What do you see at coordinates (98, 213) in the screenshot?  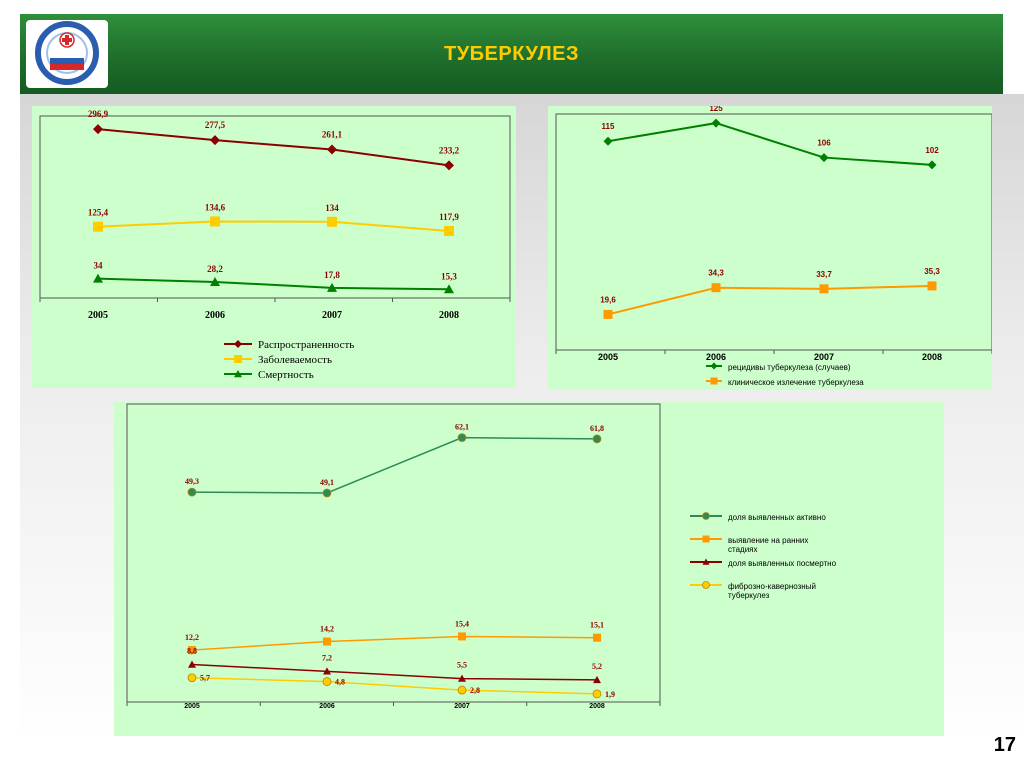 I see `data-label: 125,4` at bounding box center [98, 213].